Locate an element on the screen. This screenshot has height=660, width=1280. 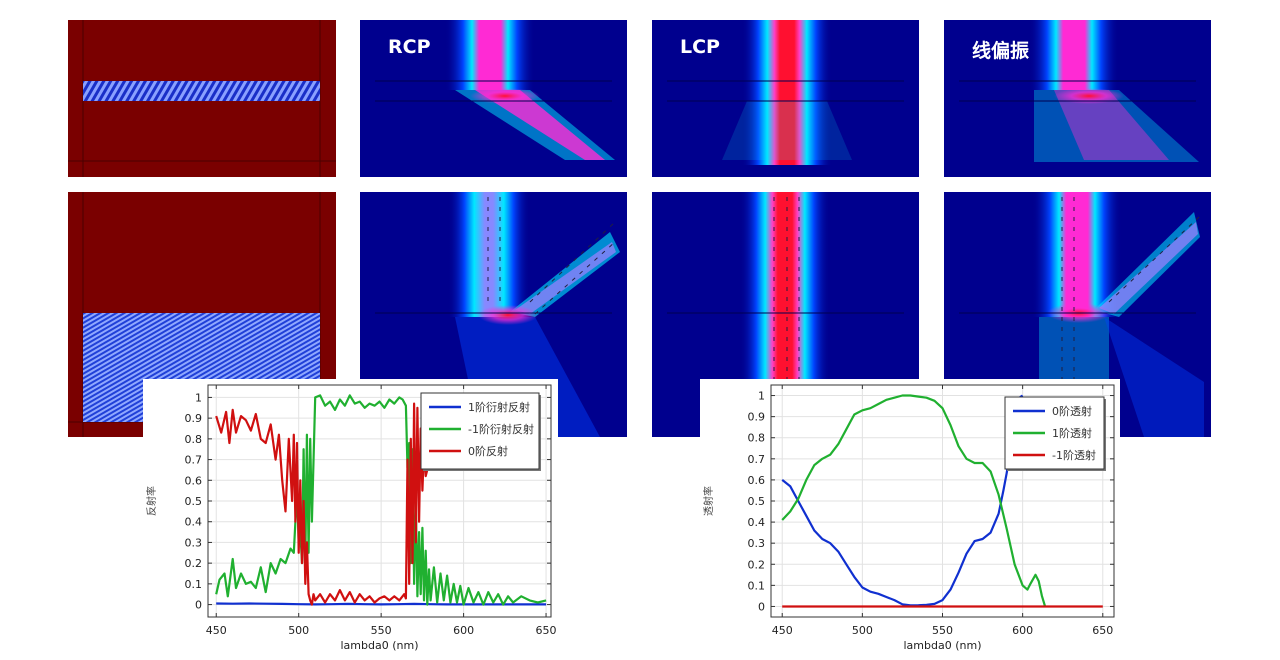
y-axis-label: 反射率 is located at coordinates (151, 501).